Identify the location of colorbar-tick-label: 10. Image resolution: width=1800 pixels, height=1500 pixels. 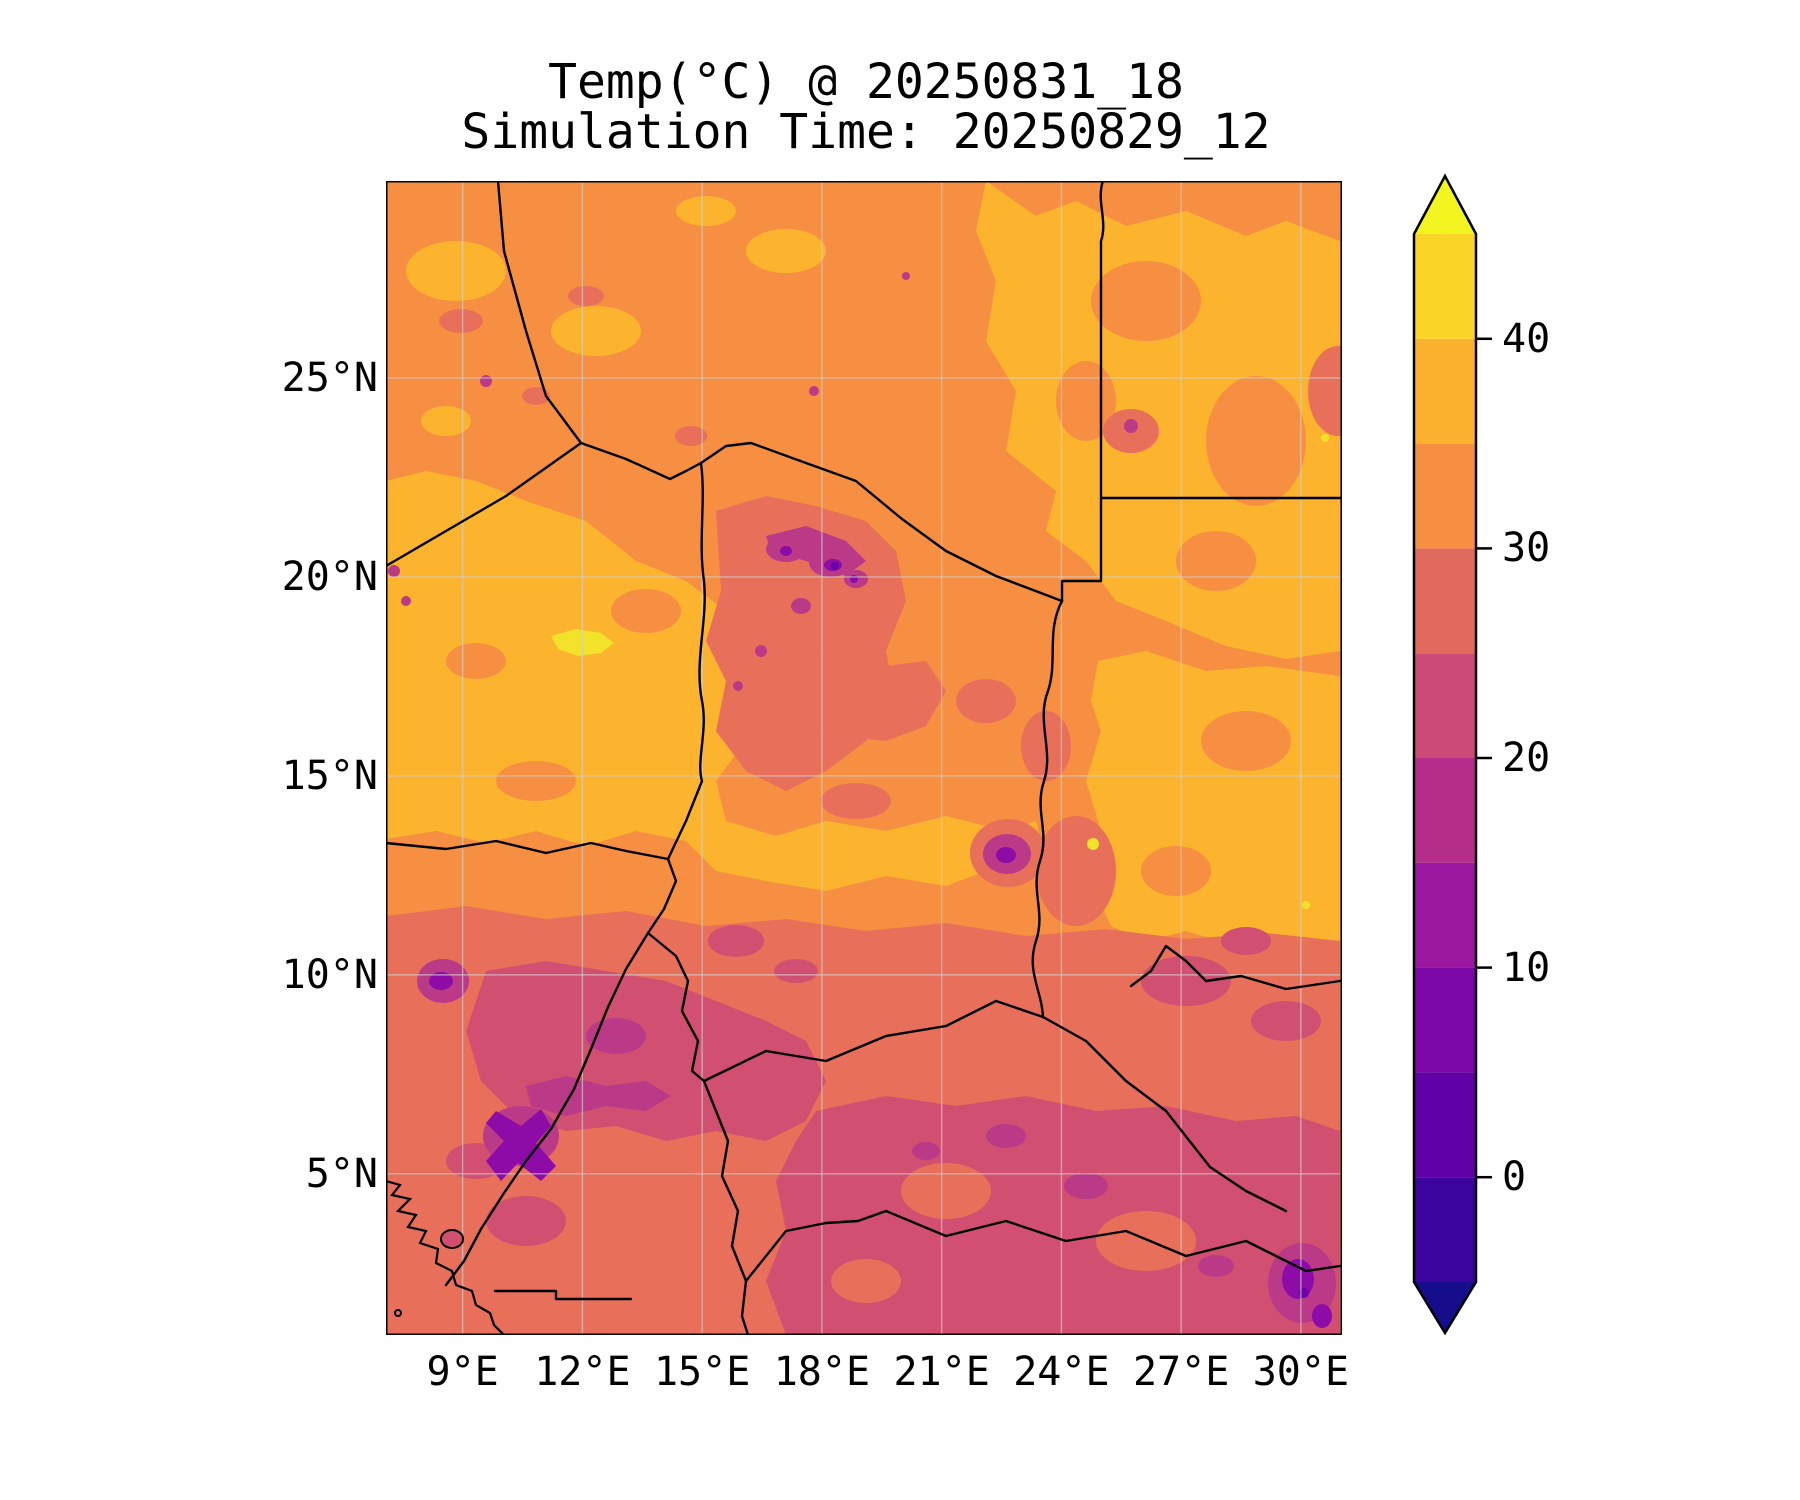
(1526, 967).